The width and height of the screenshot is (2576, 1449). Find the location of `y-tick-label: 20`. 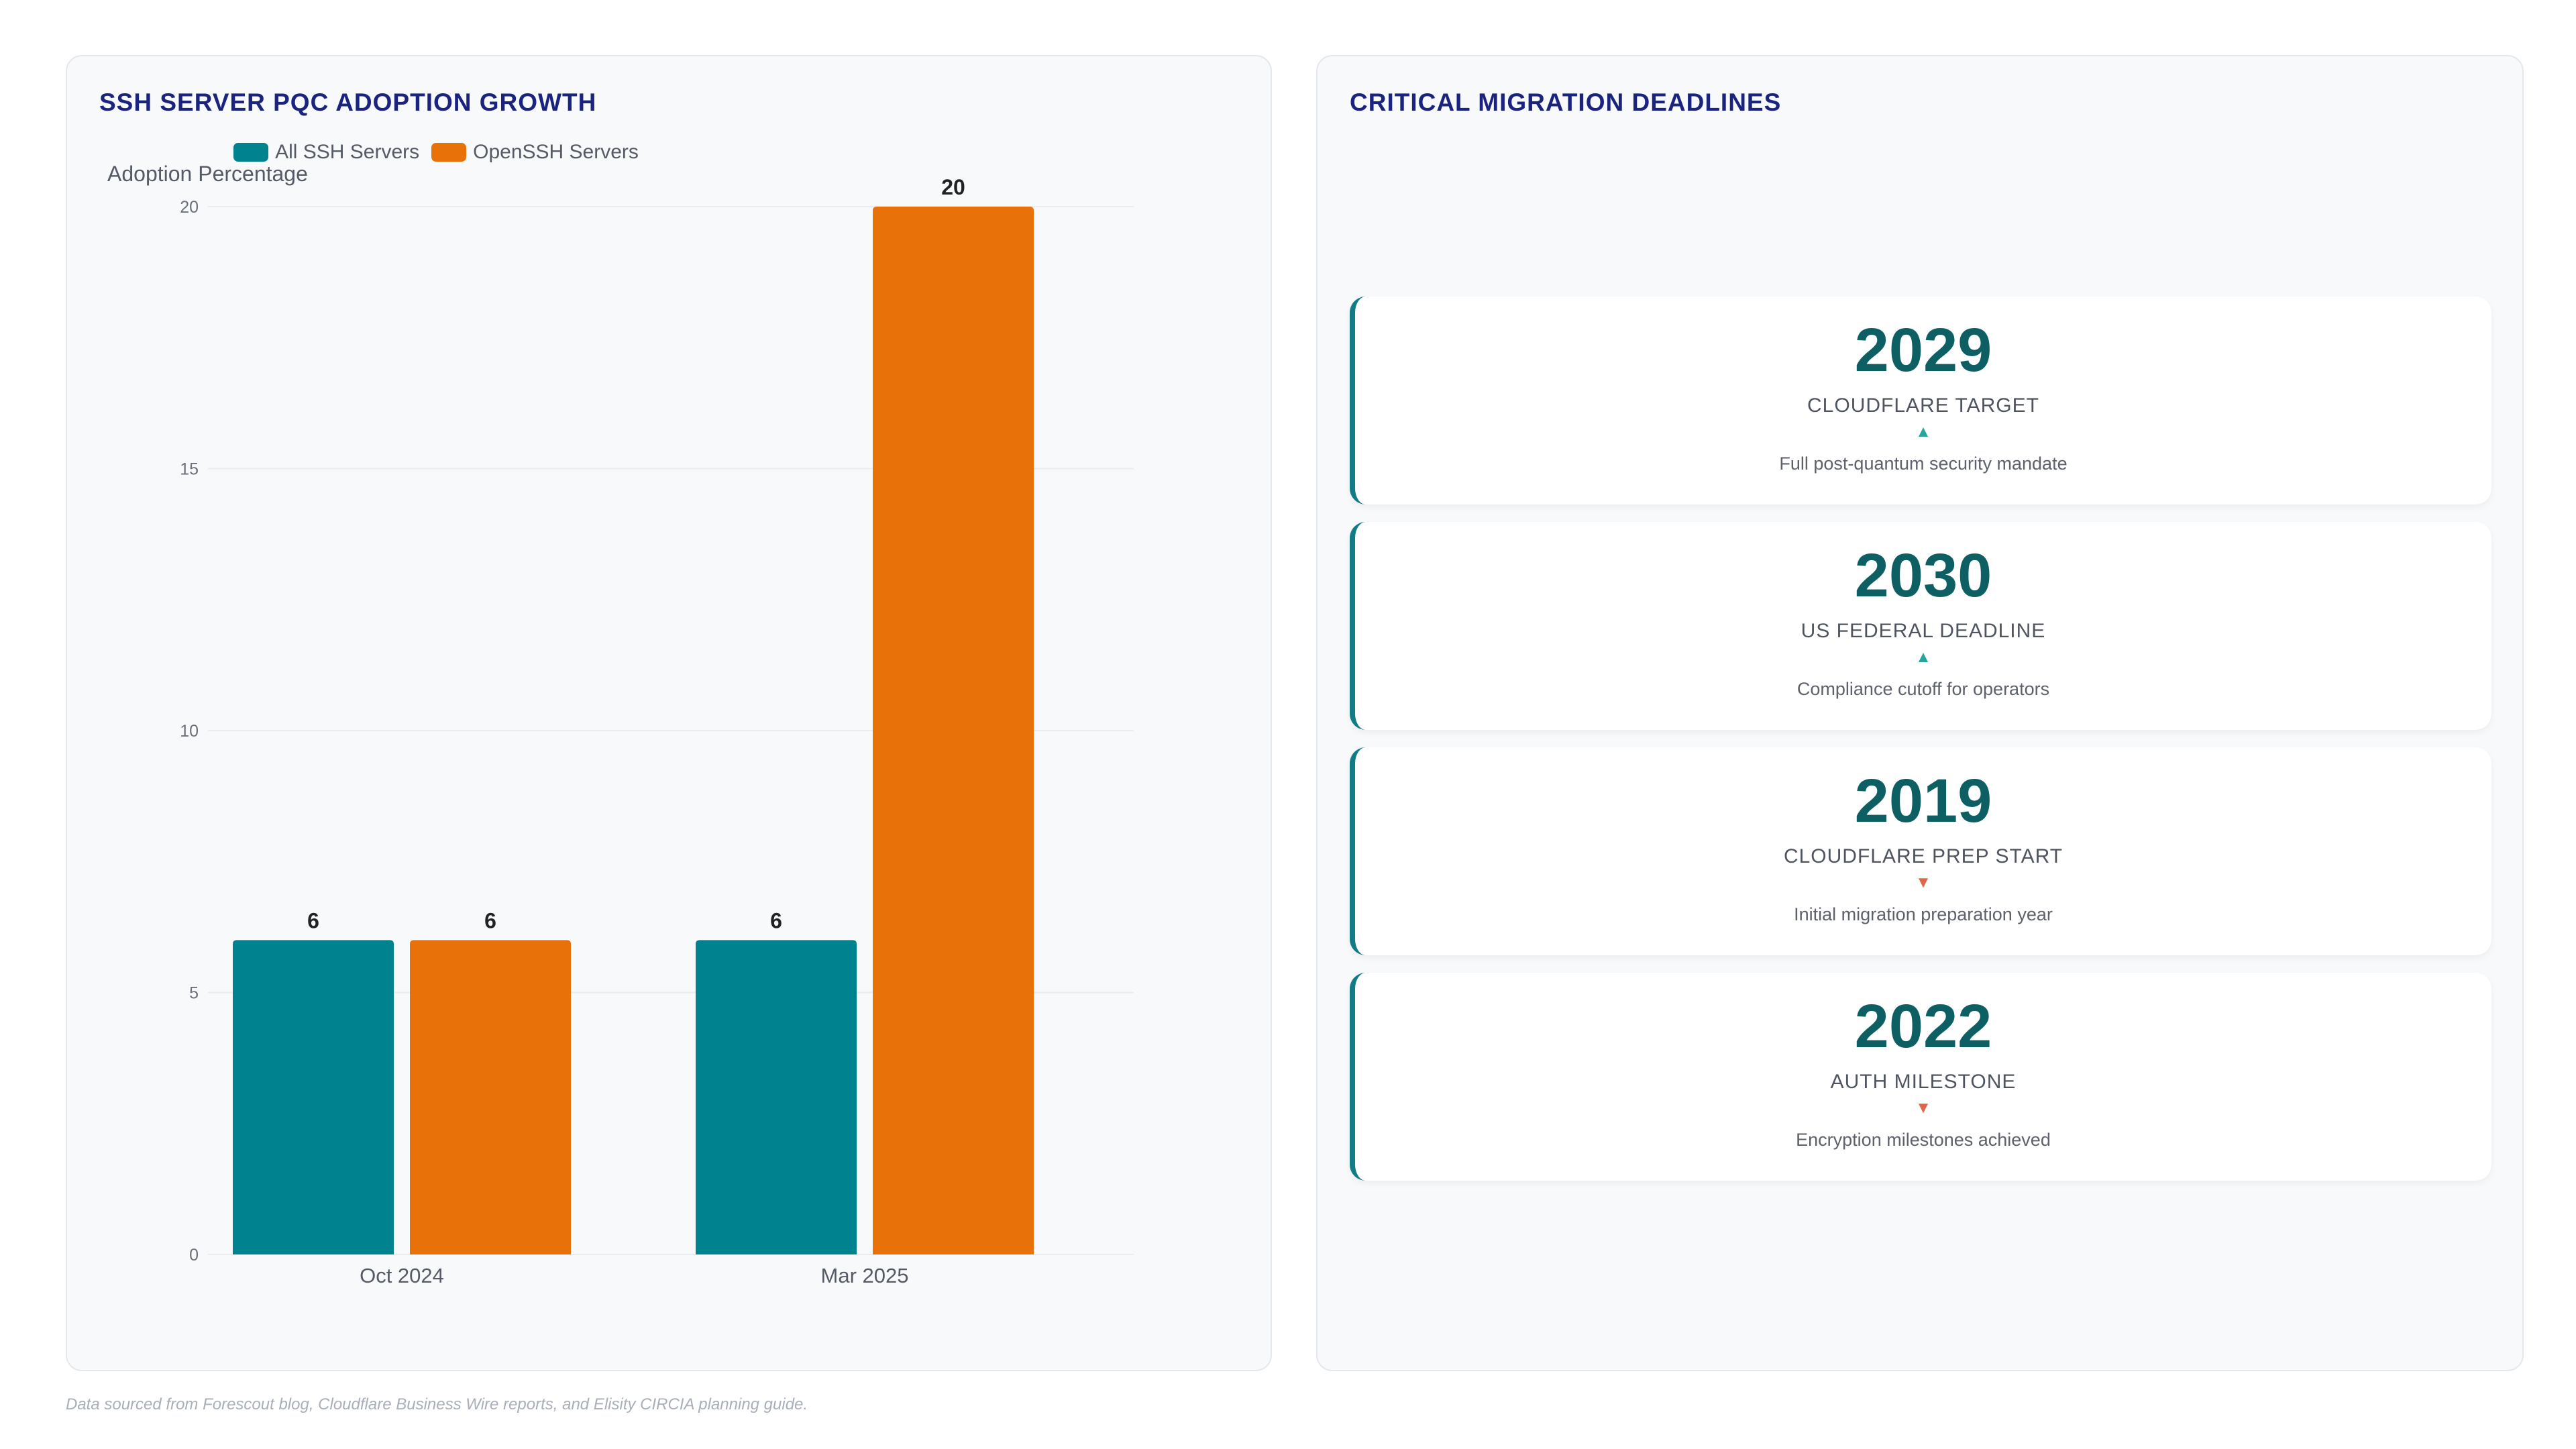

y-tick-label: 20 is located at coordinates (189, 207).